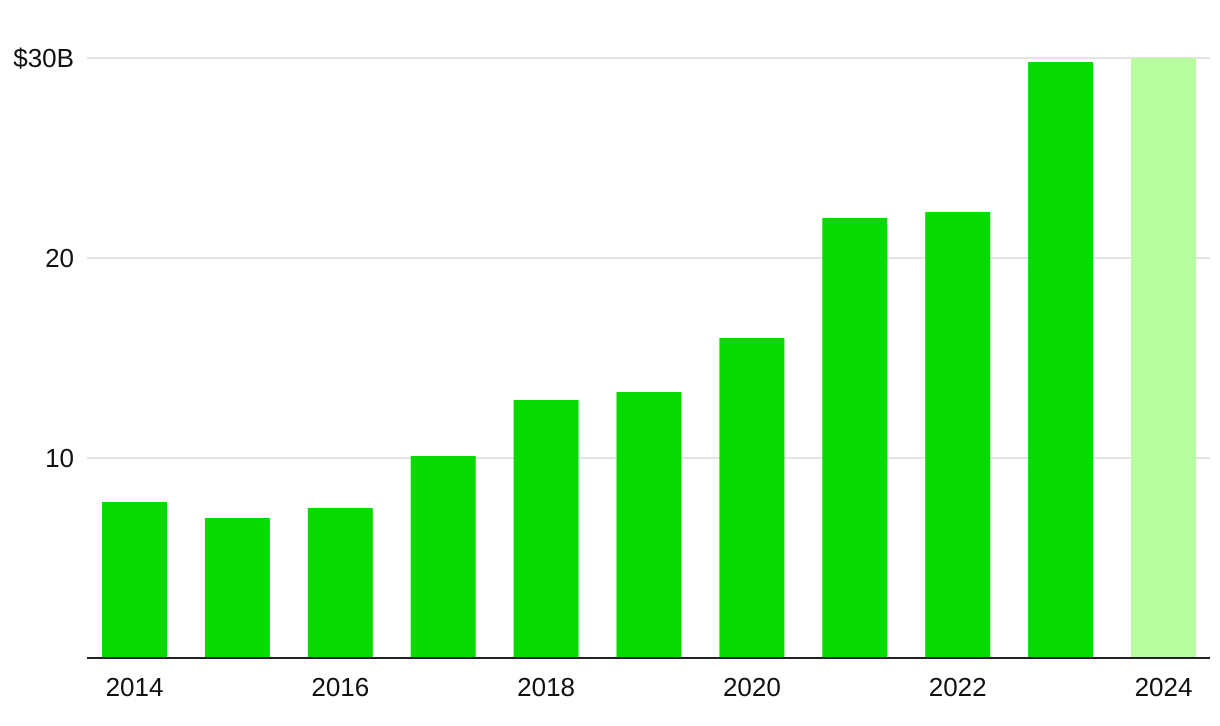 This screenshot has width=1220, height=726. I want to click on x-tick-labels: 2014 2016 2018 2020 2022 2024, so click(649, 687).